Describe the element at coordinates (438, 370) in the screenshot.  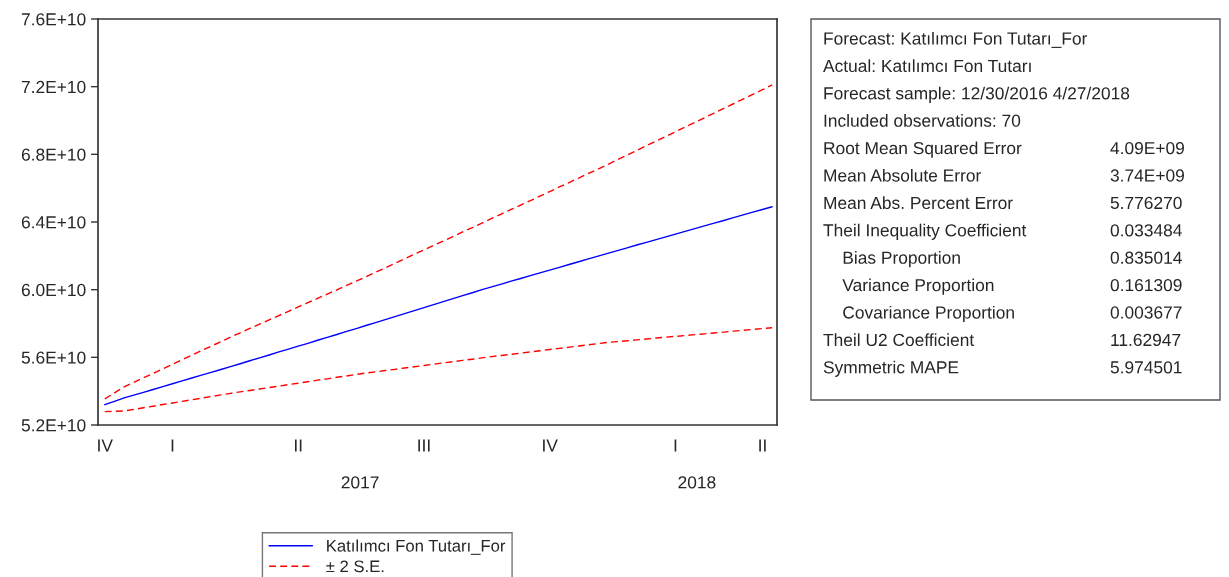
I see `line-series` at that location.